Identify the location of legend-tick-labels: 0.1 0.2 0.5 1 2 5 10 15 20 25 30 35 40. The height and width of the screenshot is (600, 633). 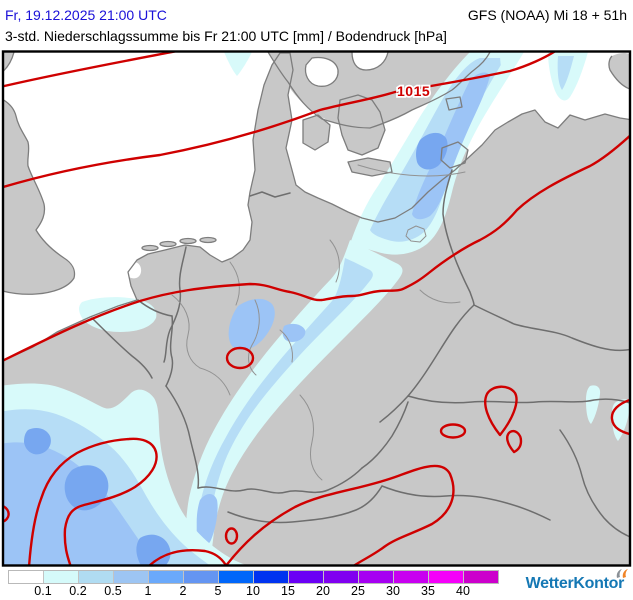
(258, 591).